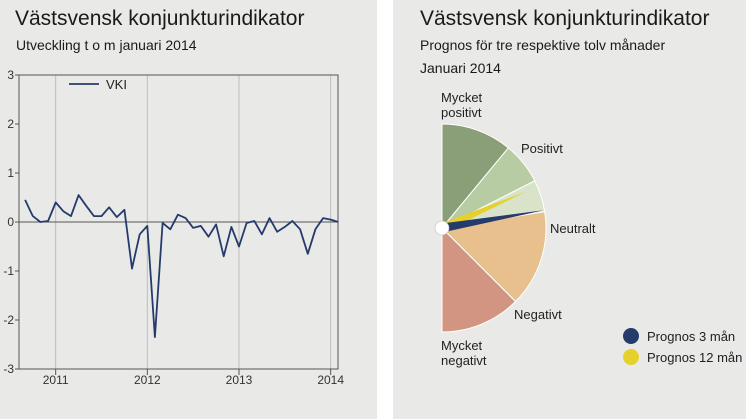  I want to click on series-line-vki, so click(181, 266).